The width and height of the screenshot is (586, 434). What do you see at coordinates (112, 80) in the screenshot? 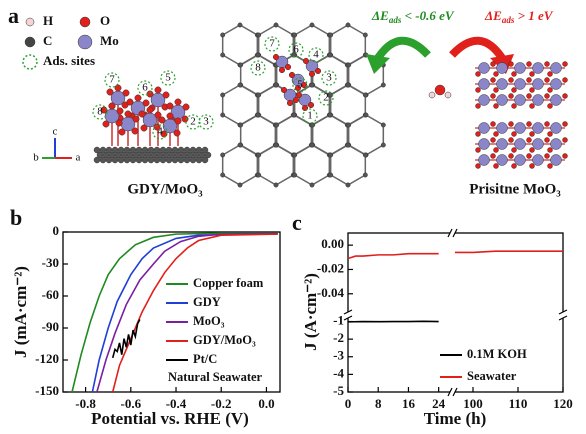
I see `site-number: 7` at bounding box center [112, 80].